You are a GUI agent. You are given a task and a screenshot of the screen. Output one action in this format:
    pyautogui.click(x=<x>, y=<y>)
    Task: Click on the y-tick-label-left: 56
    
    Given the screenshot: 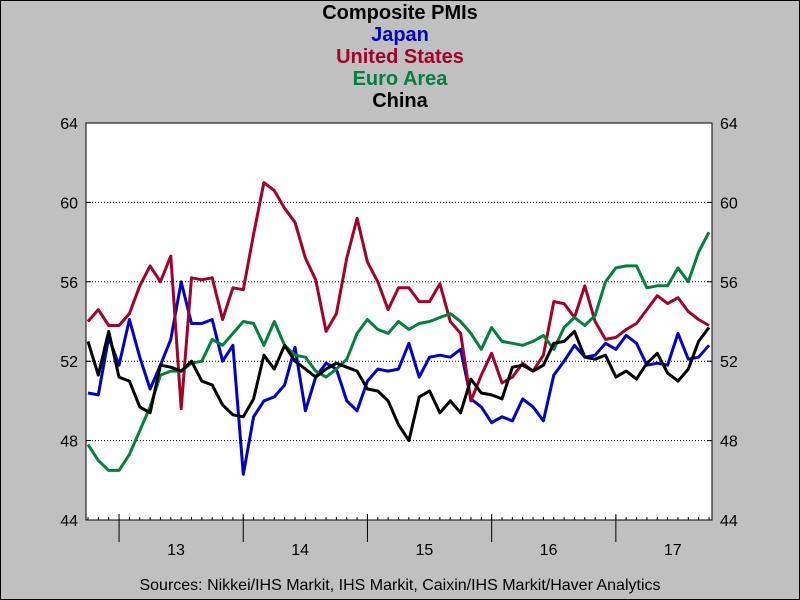 What is the action you would take?
    pyautogui.click(x=69, y=283)
    